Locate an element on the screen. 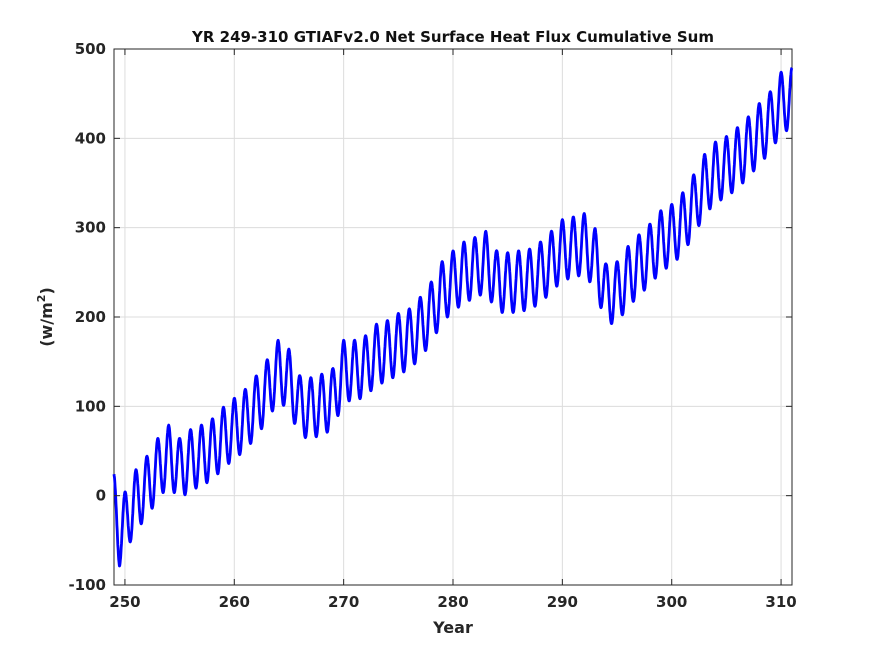 The height and width of the screenshot is (656, 875). y-axis-label: (w/m2) is located at coordinates (45, 317).